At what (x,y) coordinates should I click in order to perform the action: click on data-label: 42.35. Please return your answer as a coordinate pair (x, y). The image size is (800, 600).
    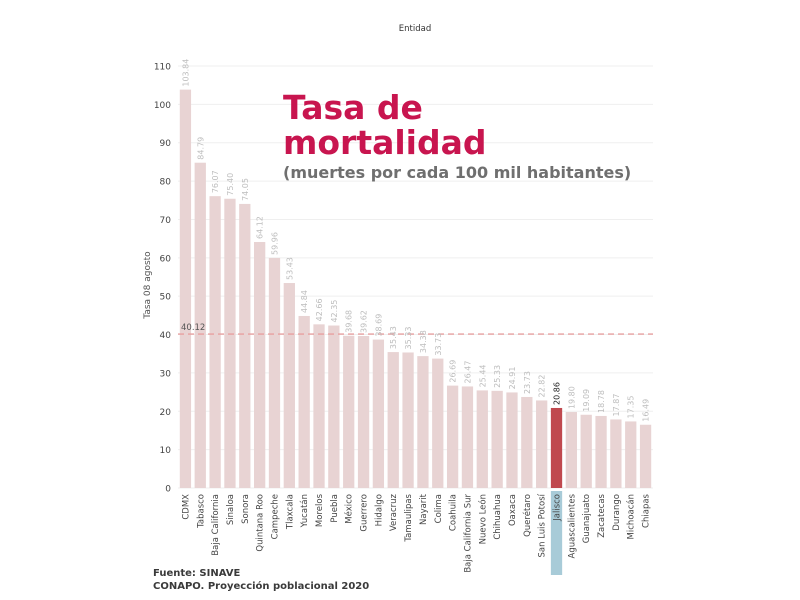
    Looking at the image, I should click on (334, 311).